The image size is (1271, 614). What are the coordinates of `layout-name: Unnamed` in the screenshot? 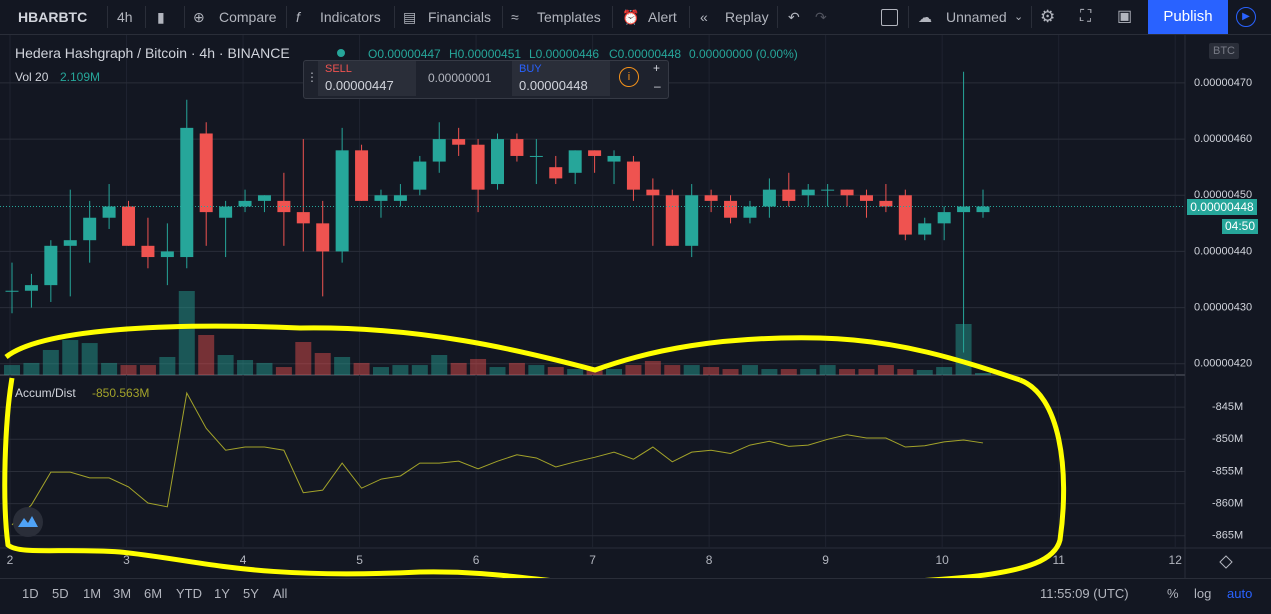 It's located at (976, 17).